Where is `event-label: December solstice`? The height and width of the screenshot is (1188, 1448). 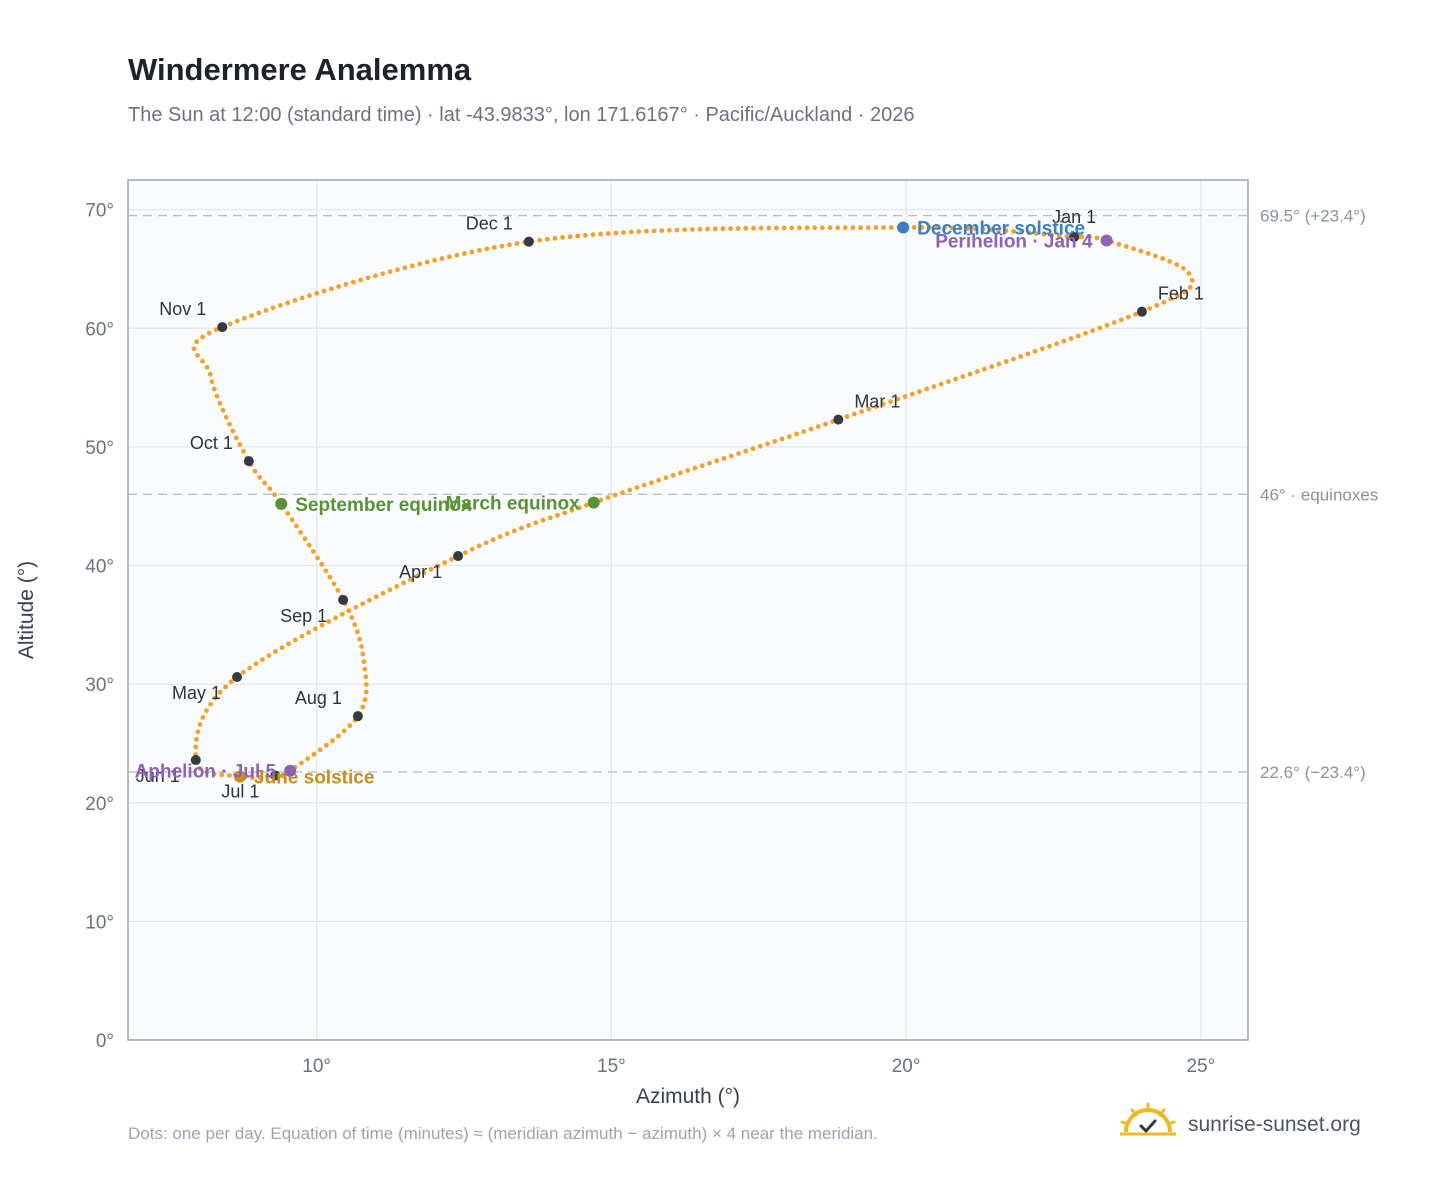 event-label: December solstice is located at coordinates (1001, 228).